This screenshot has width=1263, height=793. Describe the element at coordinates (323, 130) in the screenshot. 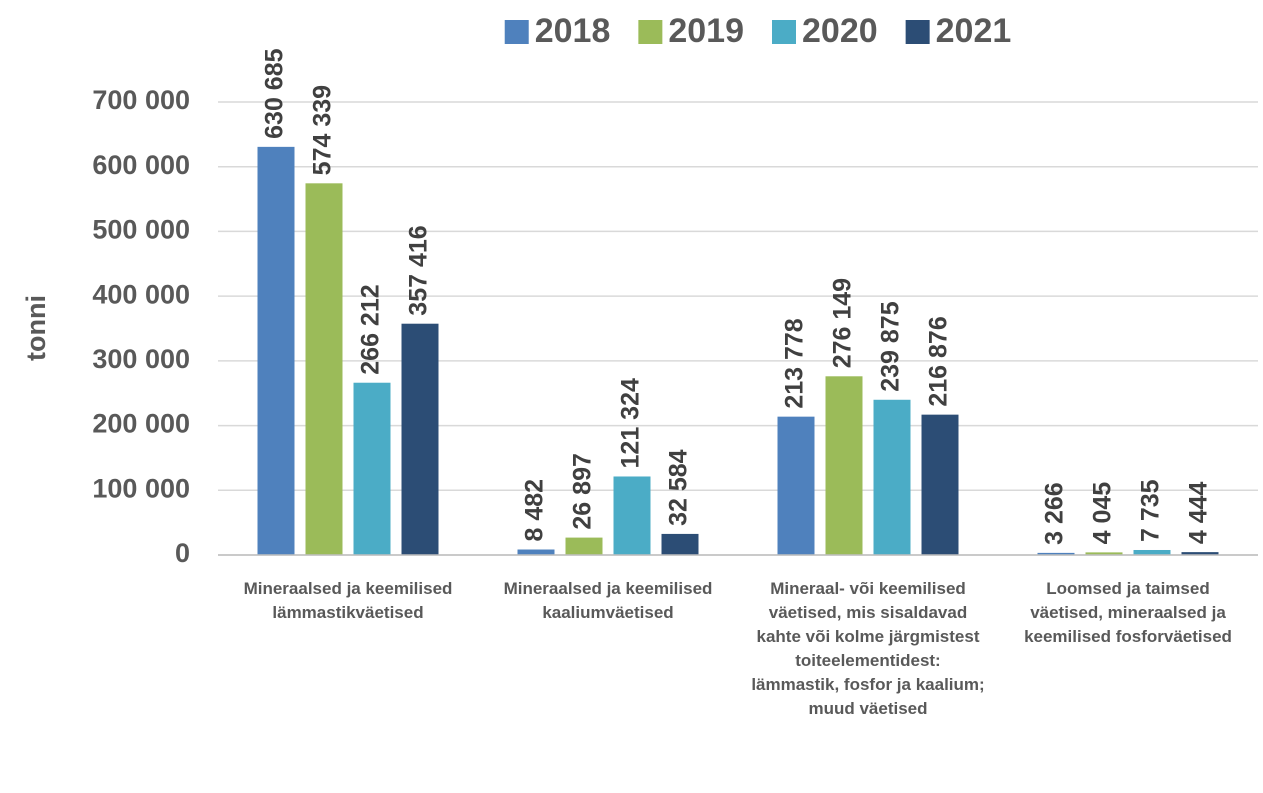

I see `value-label: 574 339` at that location.